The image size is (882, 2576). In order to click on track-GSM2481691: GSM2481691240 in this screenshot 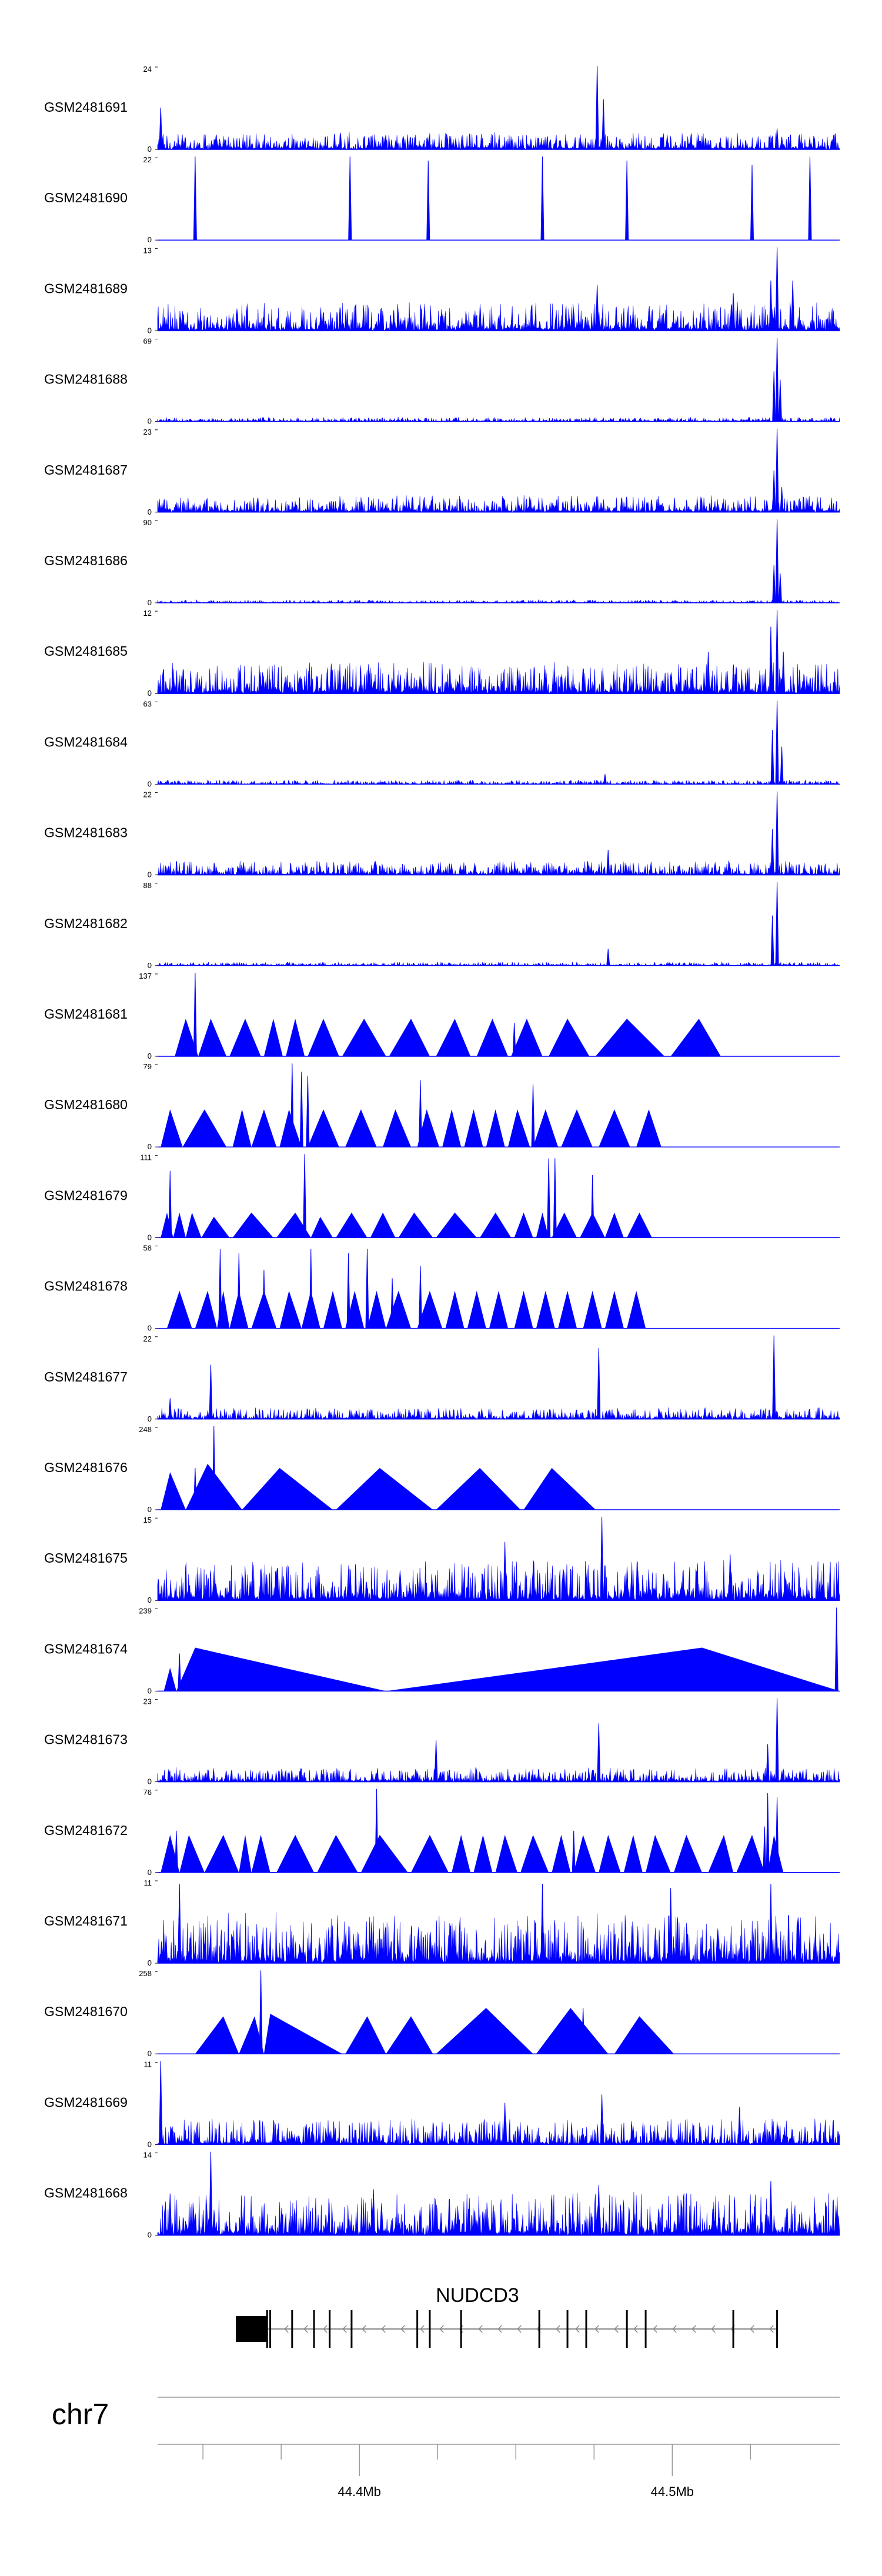, I will do `click(442, 109)`.